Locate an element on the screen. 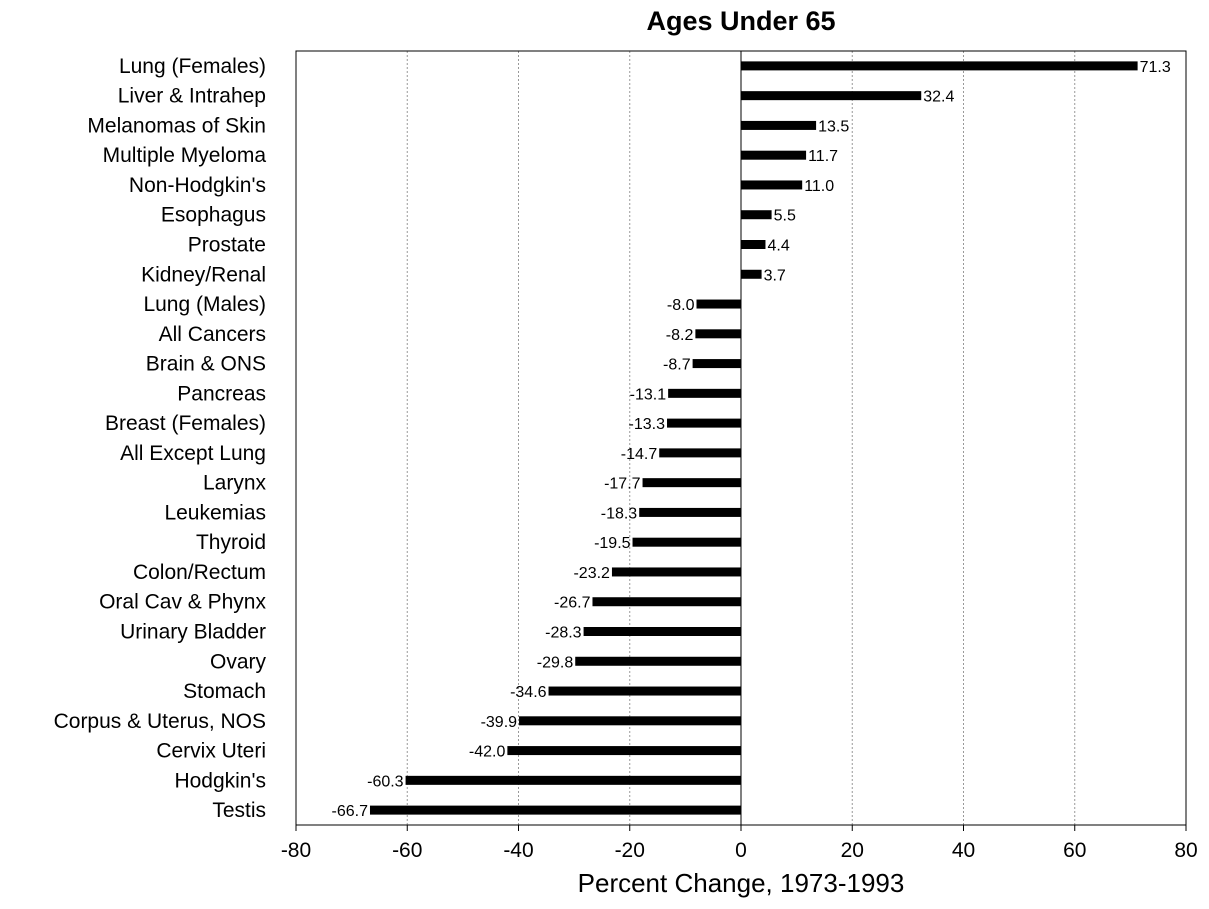 The width and height of the screenshot is (1209, 909). x-tick-label: -20 is located at coordinates (630, 850).